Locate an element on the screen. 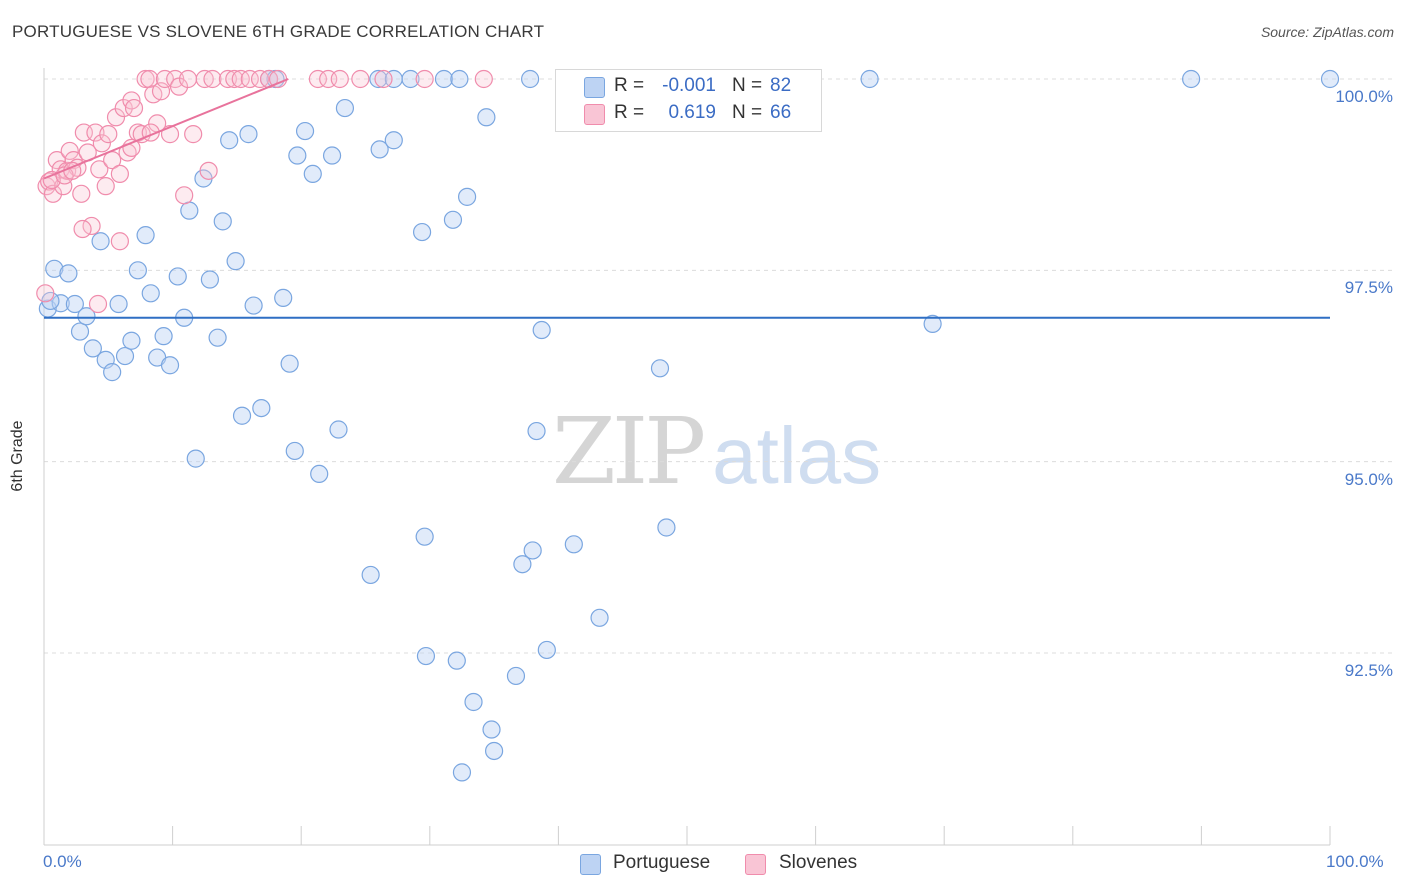 This screenshot has height=892, width=1406. series-legend: Portuguese Slovenes is located at coordinates (703, 865).